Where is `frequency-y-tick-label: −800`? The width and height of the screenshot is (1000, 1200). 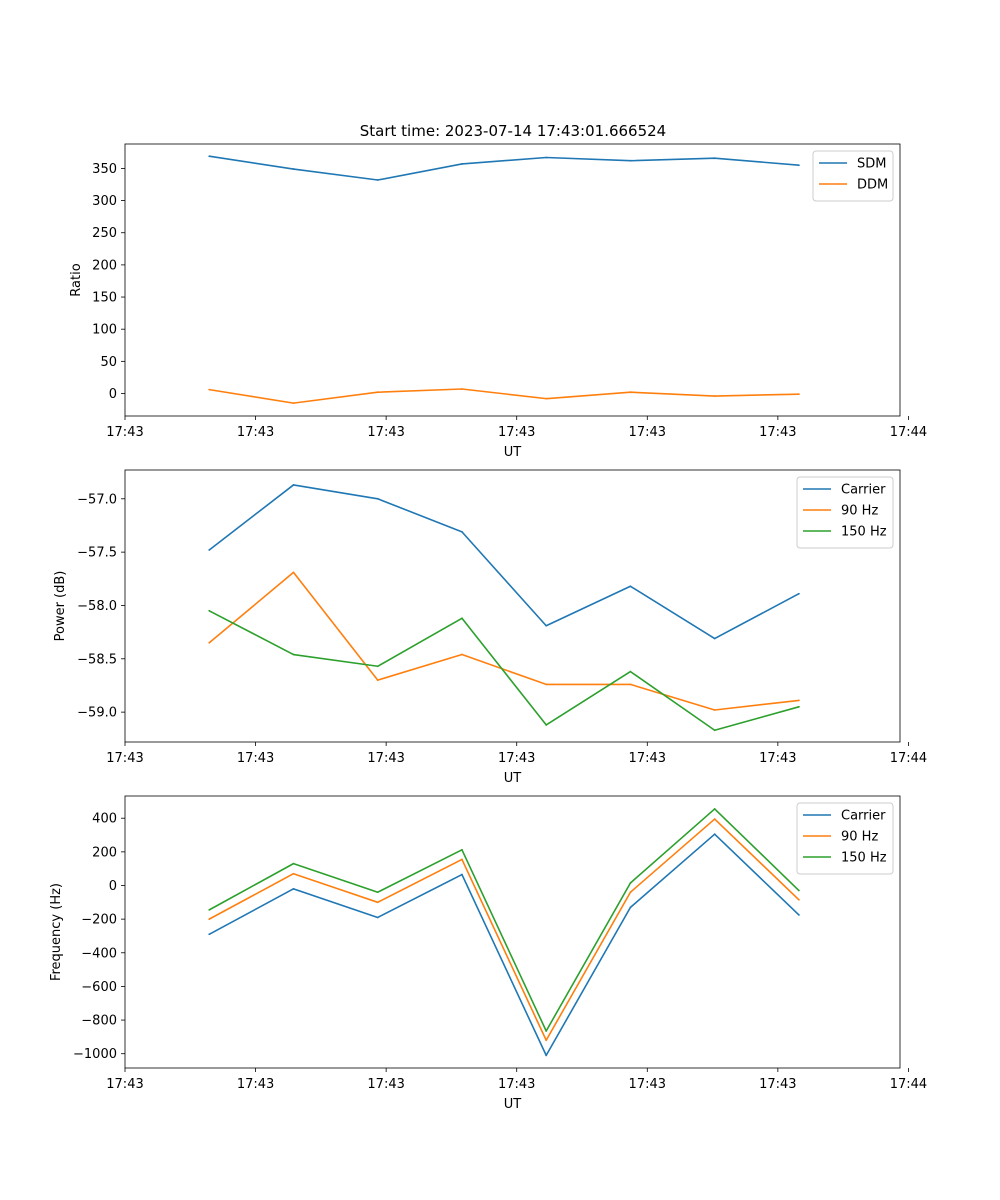
frequency-y-tick-label: −800 is located at coordinates (99, 1021).